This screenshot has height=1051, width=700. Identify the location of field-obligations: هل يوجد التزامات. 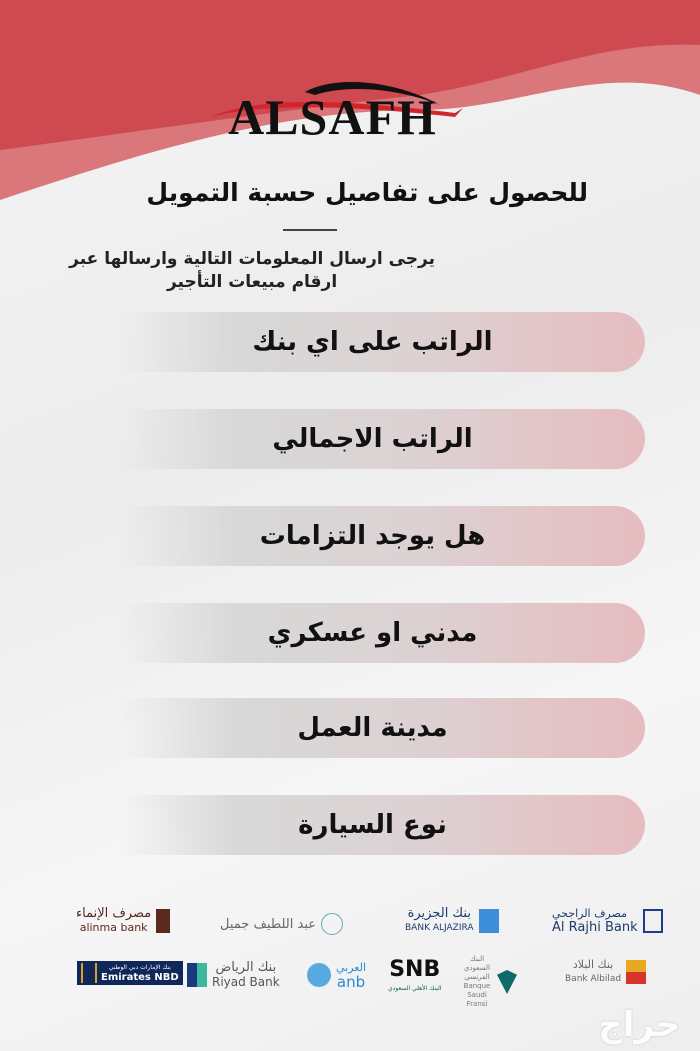
(382, 536).